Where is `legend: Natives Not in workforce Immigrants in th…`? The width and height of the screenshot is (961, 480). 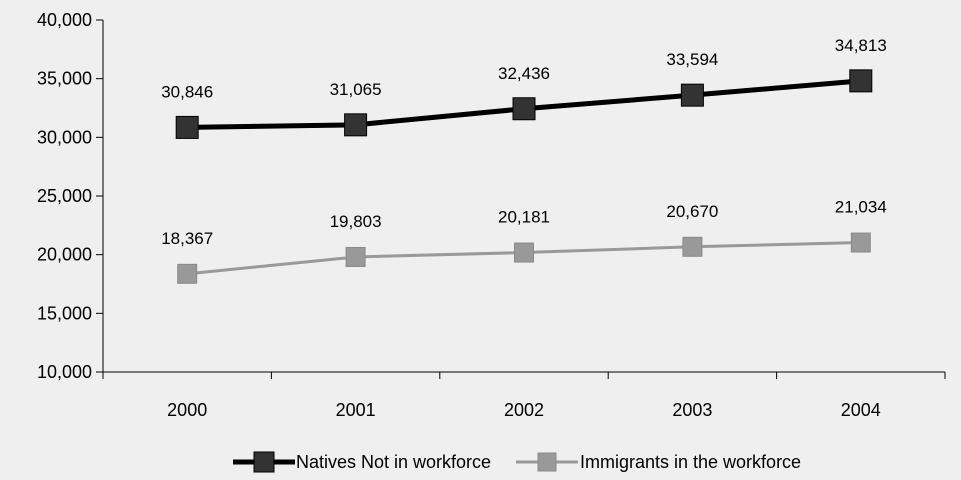 legend: Natives Not in workforce Immigrants in th… is located at coordinates (517, 462).